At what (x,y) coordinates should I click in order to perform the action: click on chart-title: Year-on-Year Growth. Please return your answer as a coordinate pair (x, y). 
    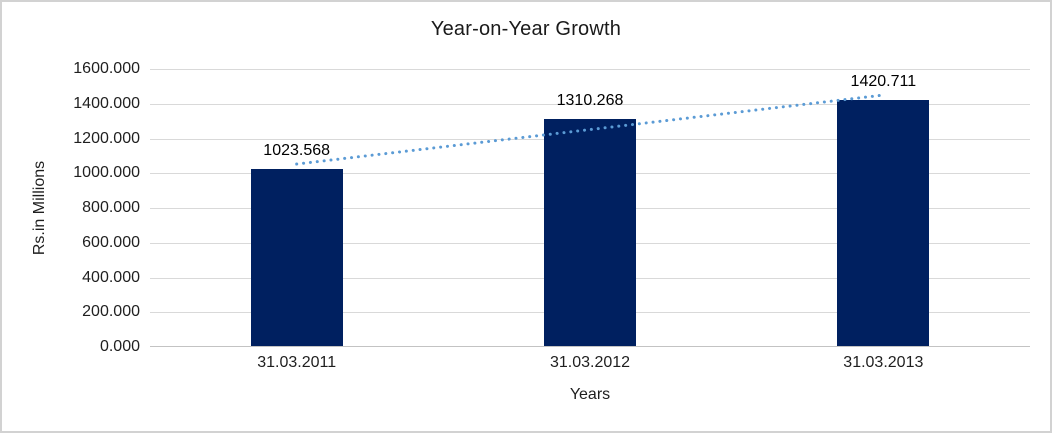
    Looking at the image, I should click on (526, 29).